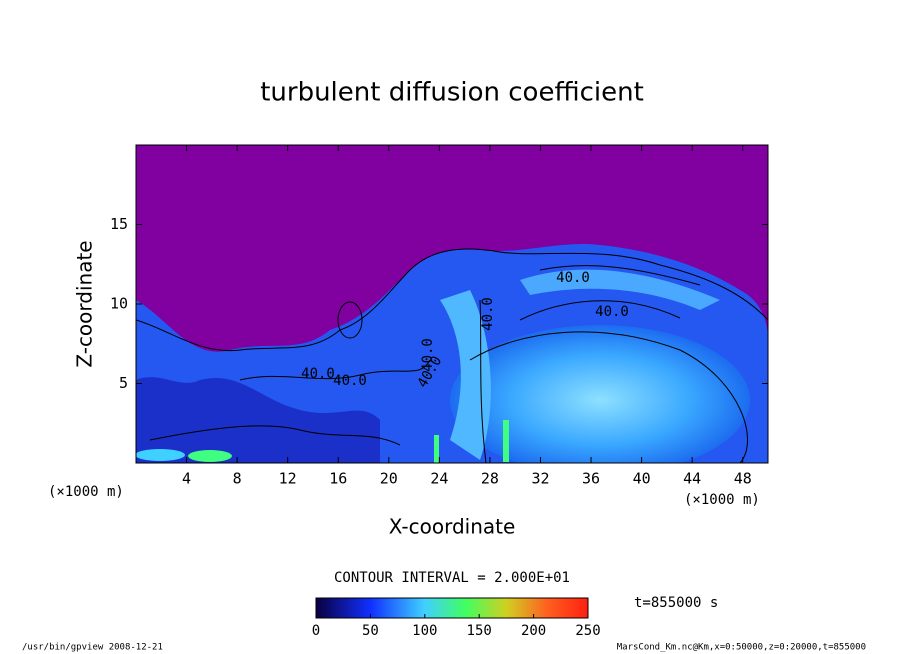  Describe the element at coordinates (288, 479) in the screenshot. I see `x-tick-label: 12` at that location.